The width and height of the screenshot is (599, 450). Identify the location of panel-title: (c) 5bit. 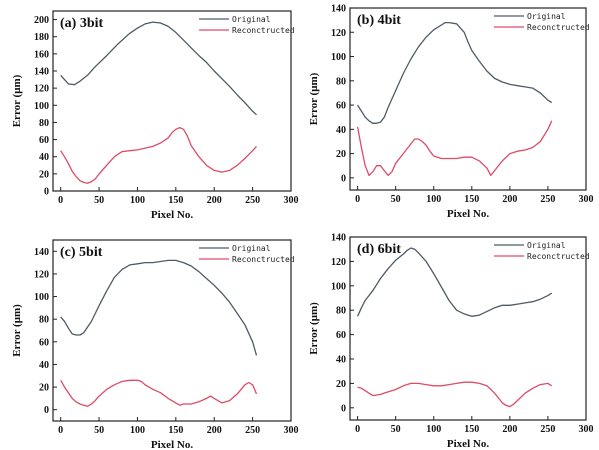
(81, 252).